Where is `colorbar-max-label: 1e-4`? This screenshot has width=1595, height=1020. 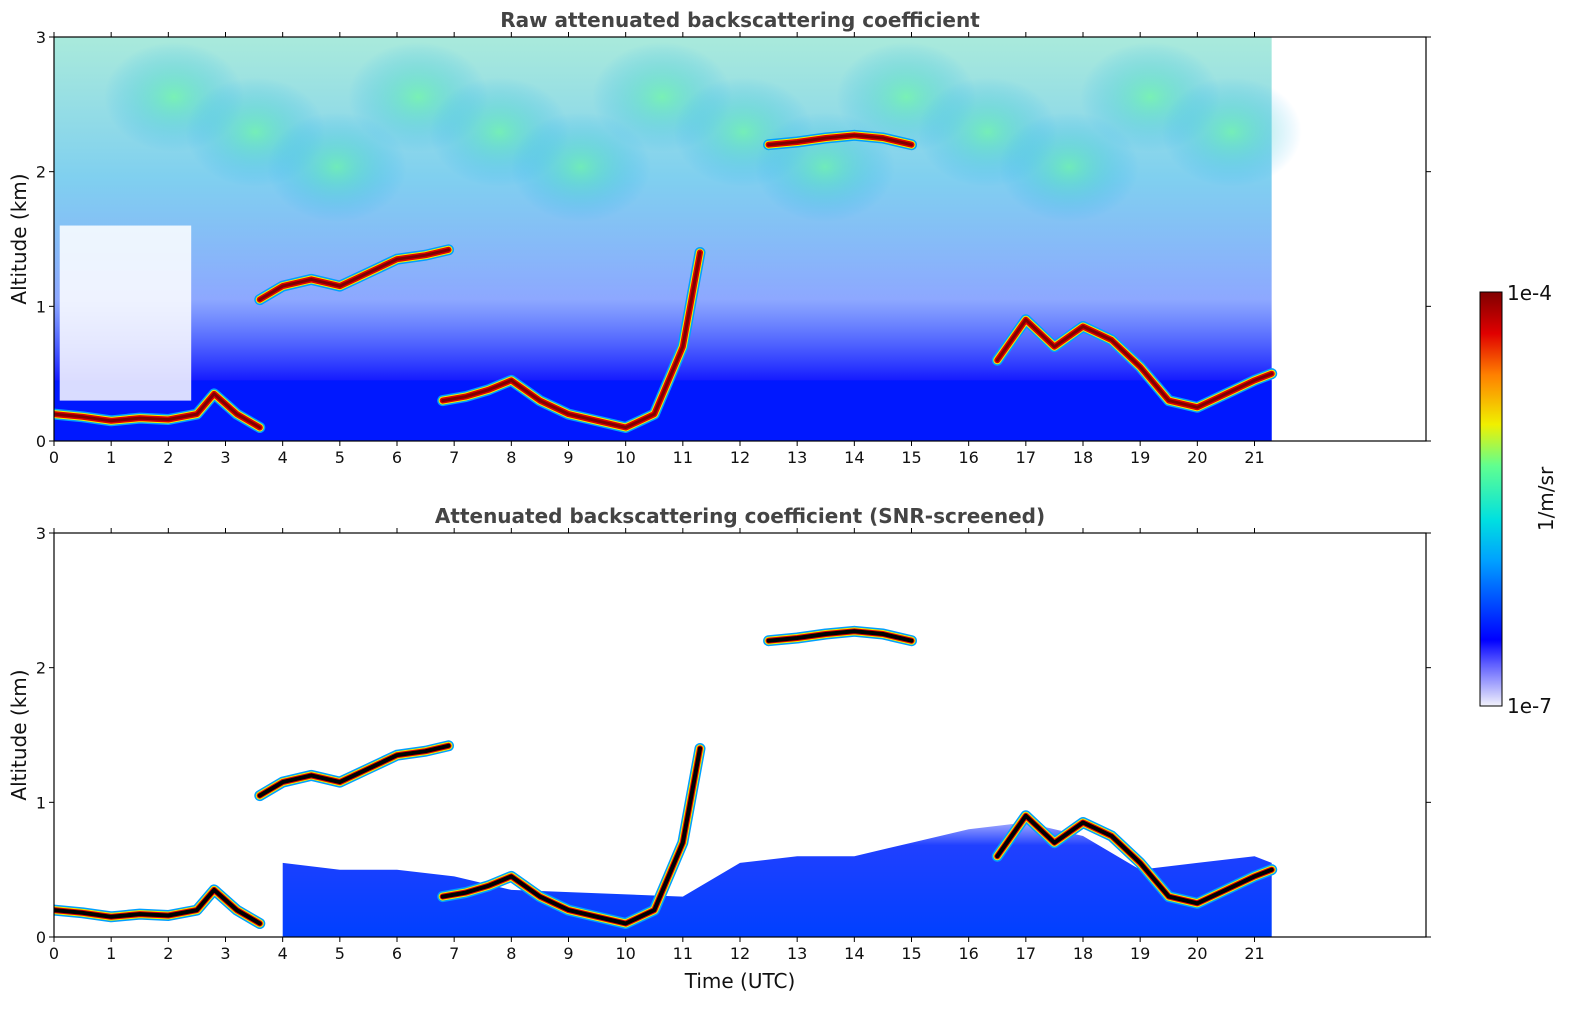 colorbar-max-label: 1e-4 is located at coordinates (1529, 293).